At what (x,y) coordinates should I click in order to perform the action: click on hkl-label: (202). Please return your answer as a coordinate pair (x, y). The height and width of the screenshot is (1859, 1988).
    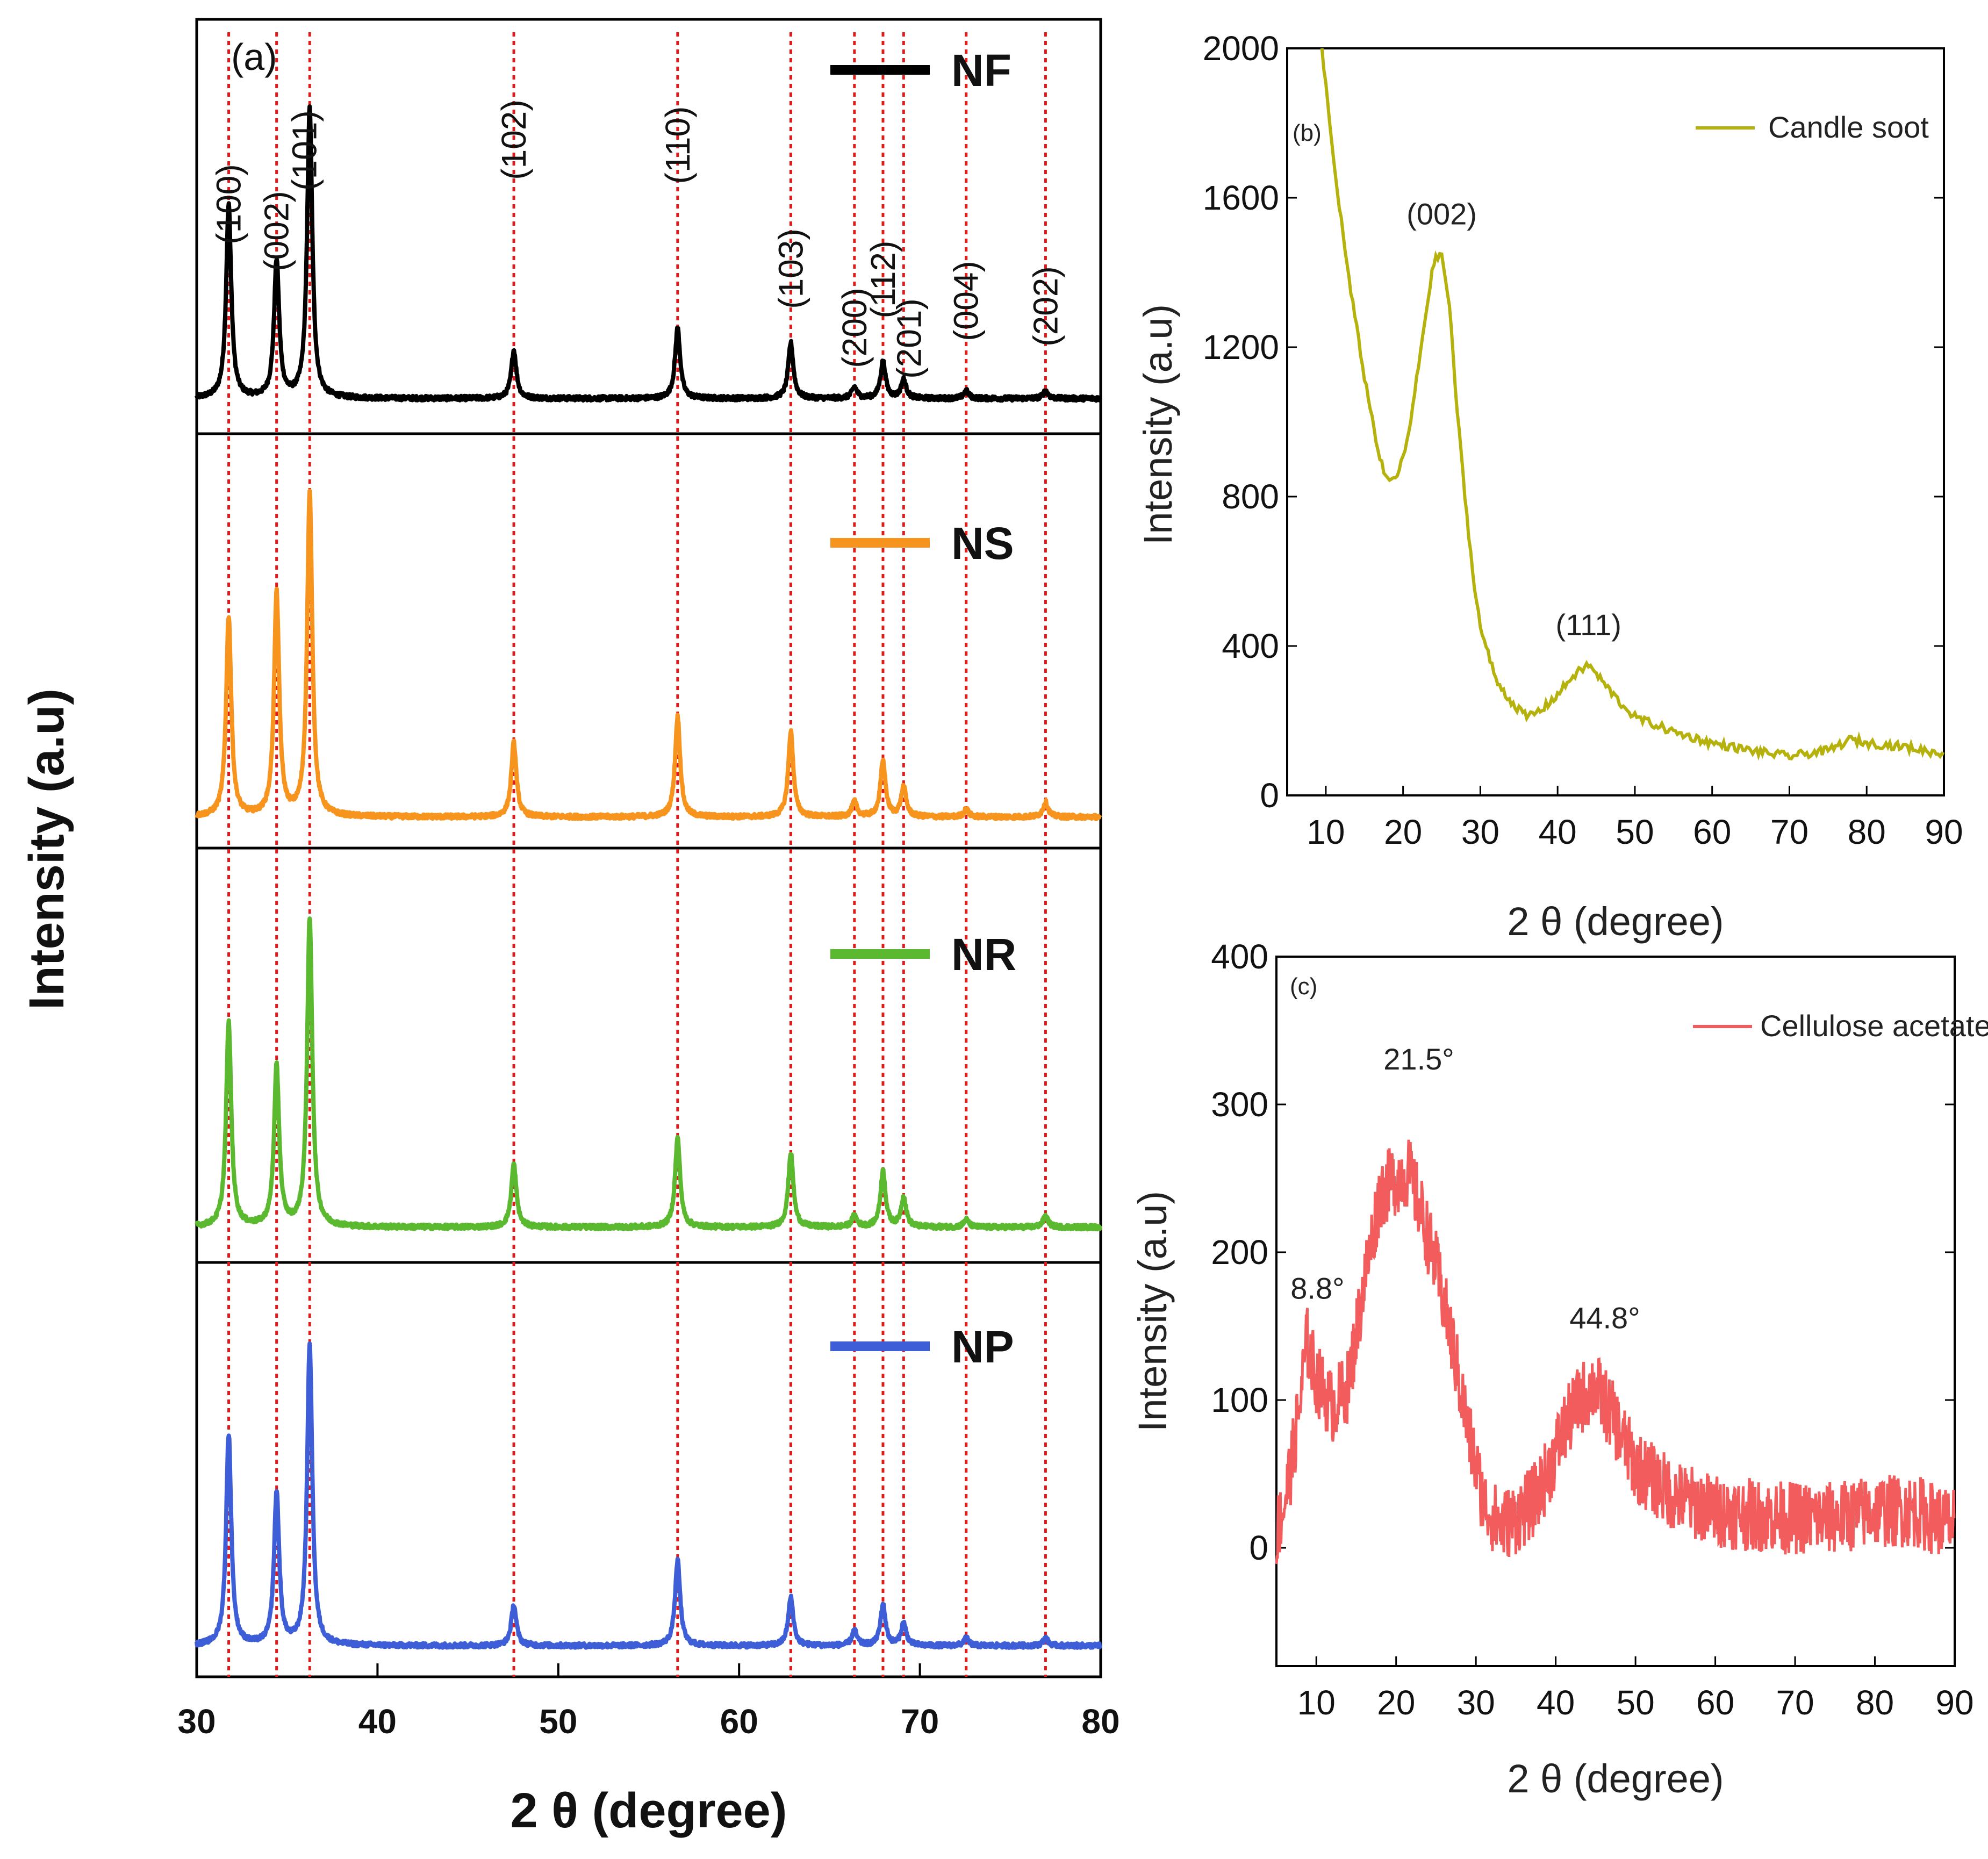
    Looking at the image, I should click on (1045, 306).